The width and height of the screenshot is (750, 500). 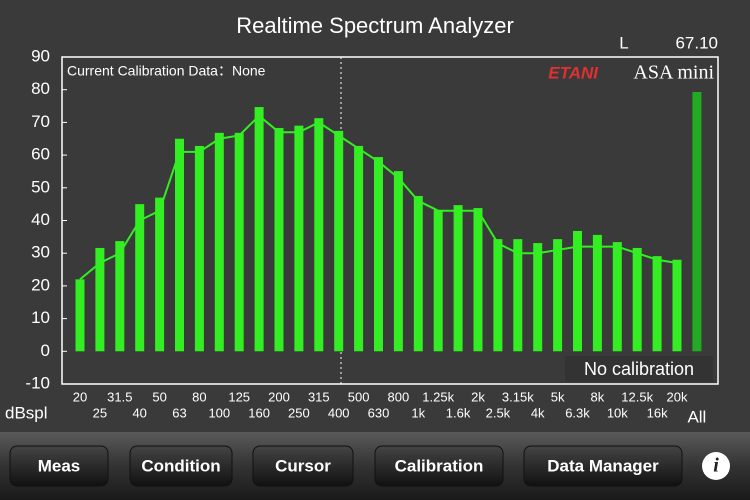 I want to click on x-tick-label: 16k, so click(x=657, y=412).